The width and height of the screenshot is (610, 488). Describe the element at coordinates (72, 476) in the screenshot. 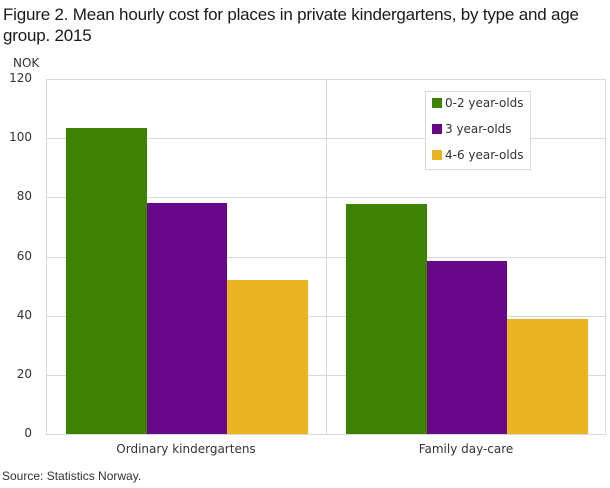

I see `source-note: Source: Statistics Norway.` at that location.